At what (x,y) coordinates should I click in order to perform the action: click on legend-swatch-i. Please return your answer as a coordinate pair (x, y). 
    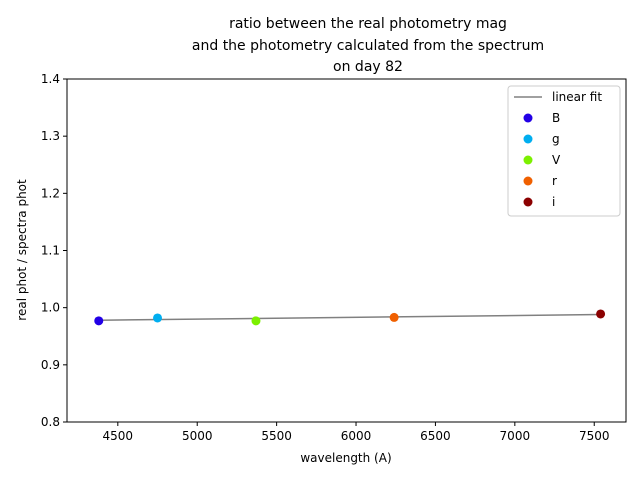
    Looking at the image, I should click on (528, 202).